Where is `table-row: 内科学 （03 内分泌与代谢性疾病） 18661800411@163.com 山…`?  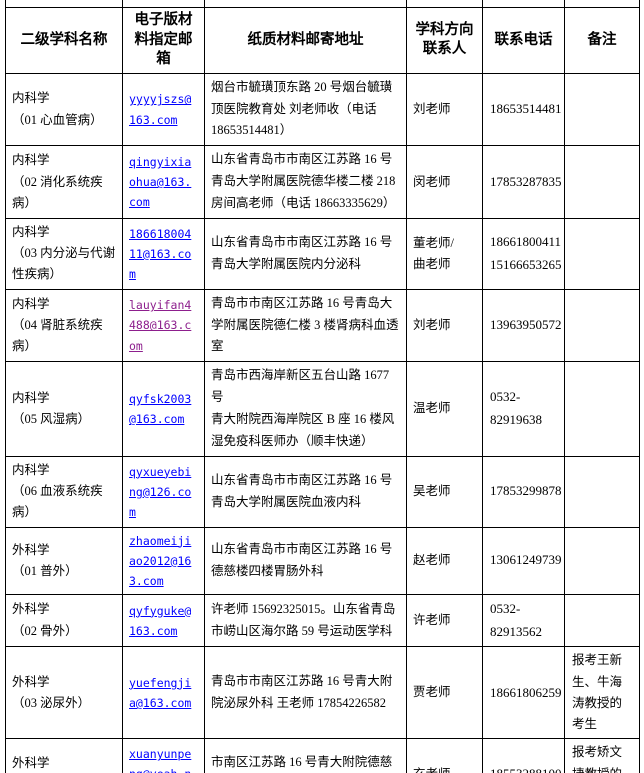 table-row: 内科学 （03 内分泌与代谢性疾病） 18661800411@163.com 山… is located at coordinates (322, 253).